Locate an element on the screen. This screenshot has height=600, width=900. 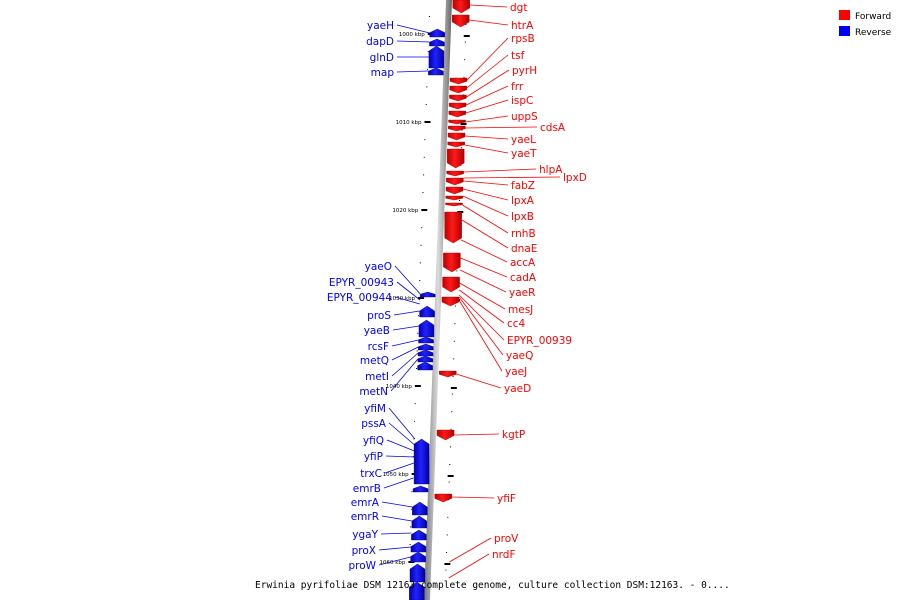
gene-label-pssa: pssA is located at coordinates (374, 424).